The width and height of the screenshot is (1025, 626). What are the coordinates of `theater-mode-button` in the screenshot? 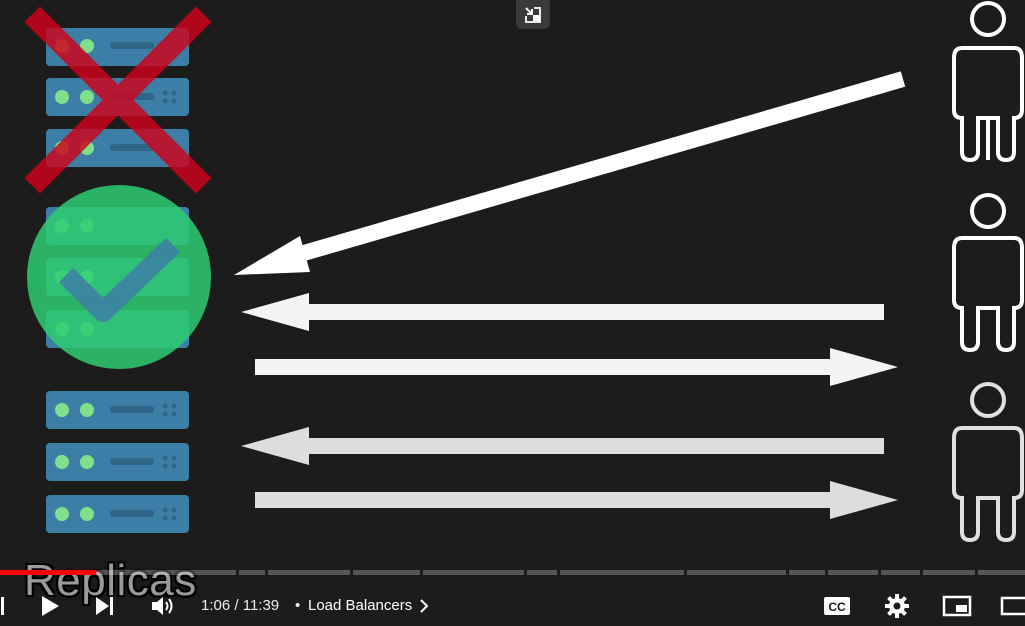 It's located at (1010, 605).